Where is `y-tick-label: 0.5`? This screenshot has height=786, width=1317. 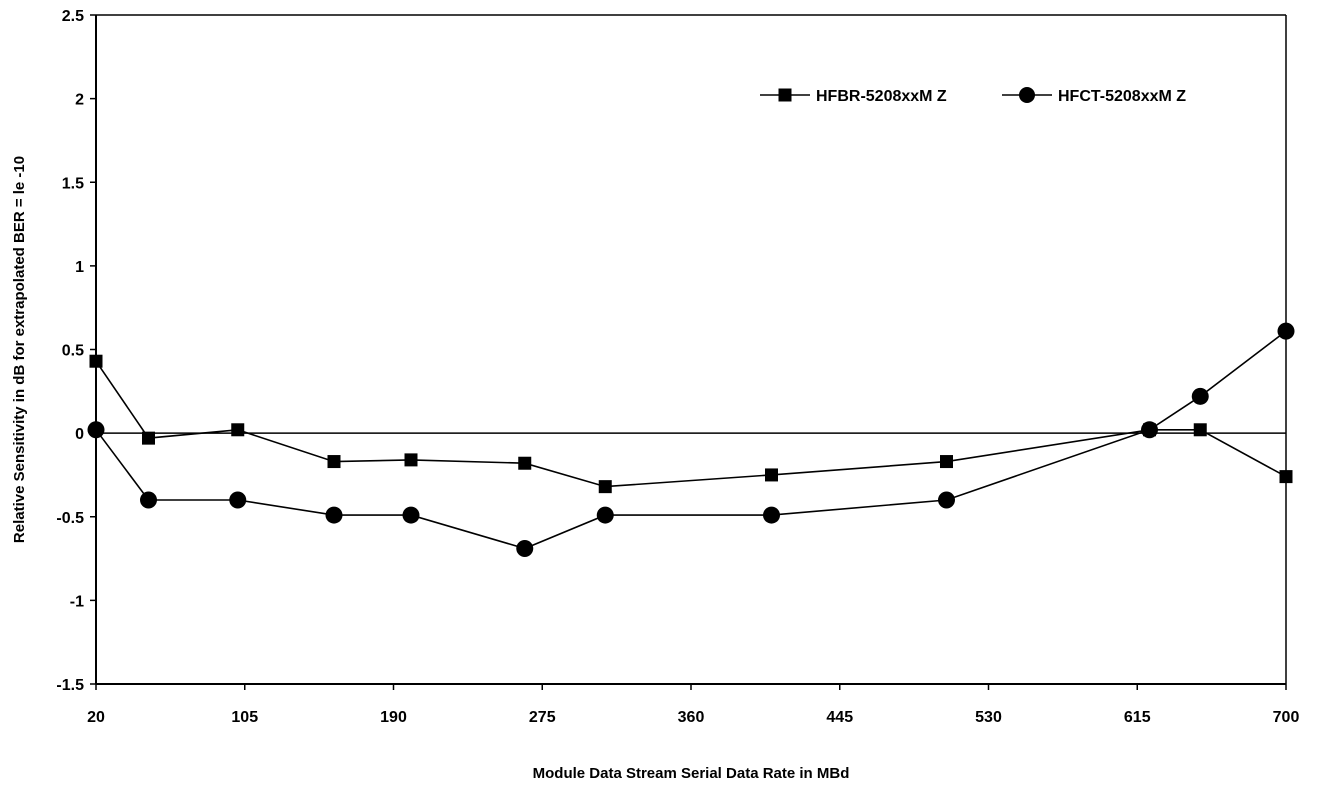
y-tick-label: 0.5 is located at coordinates (73, 351).